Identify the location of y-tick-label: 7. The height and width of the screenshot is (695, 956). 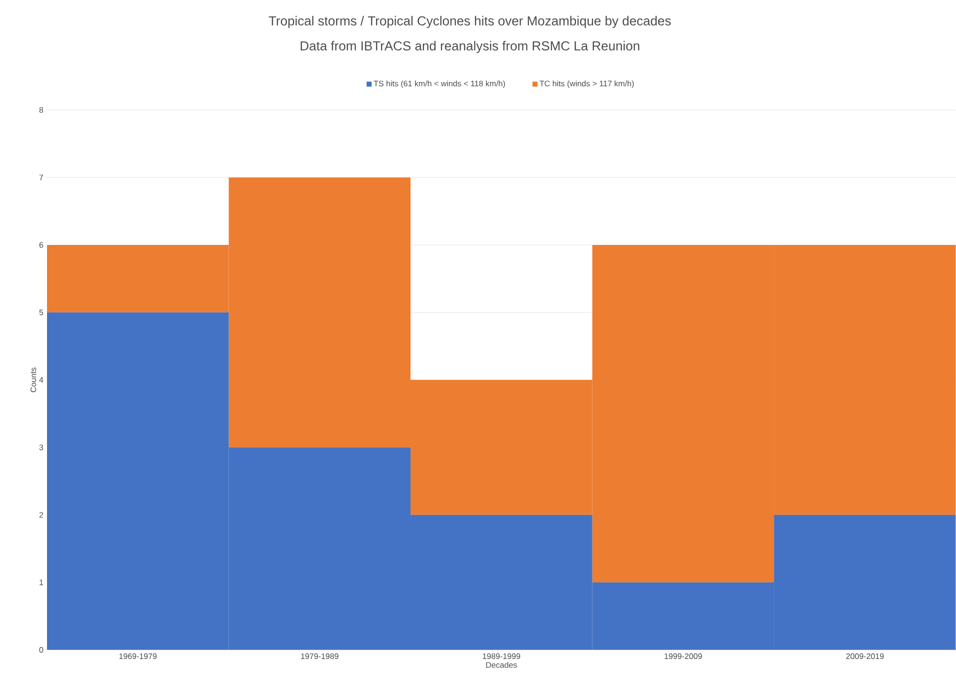
(41, 177).